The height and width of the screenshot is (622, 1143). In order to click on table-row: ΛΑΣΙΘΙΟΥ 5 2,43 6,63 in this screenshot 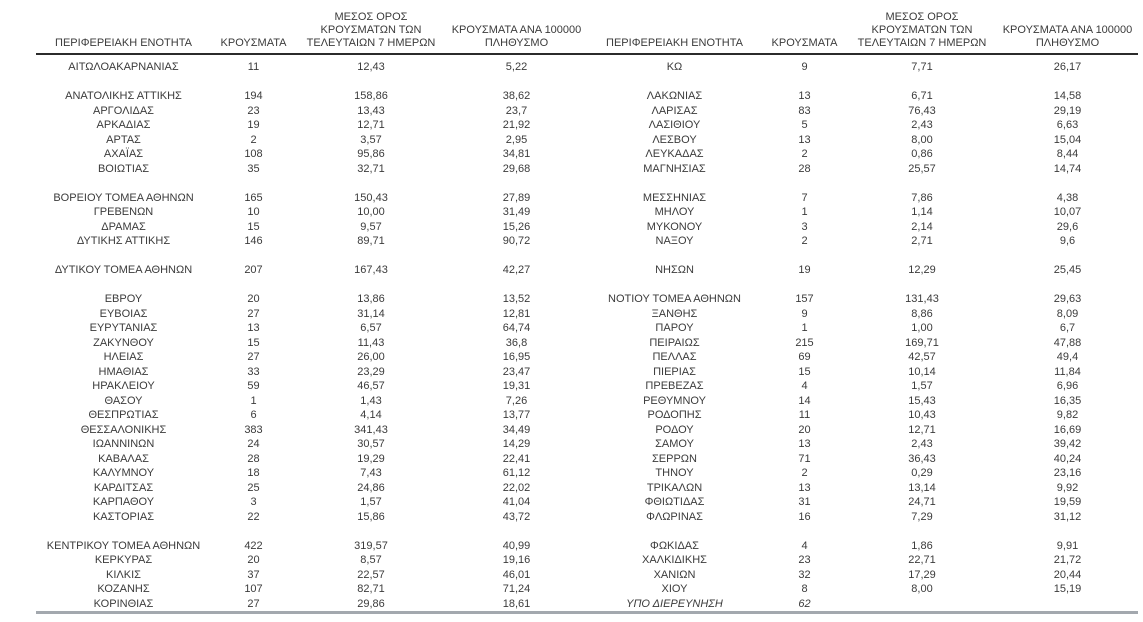, I will do `click(862, 125)`.